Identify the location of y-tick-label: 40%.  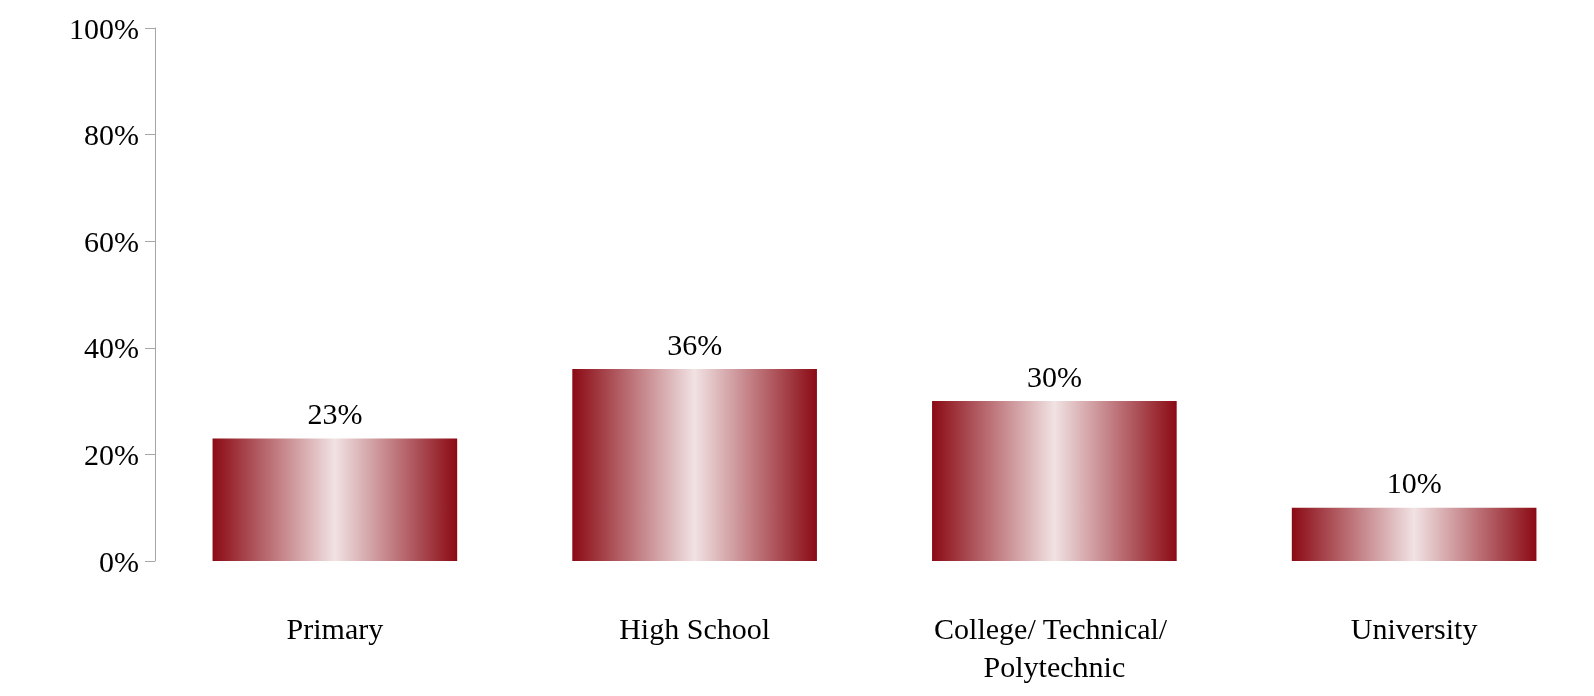
(111, 348).